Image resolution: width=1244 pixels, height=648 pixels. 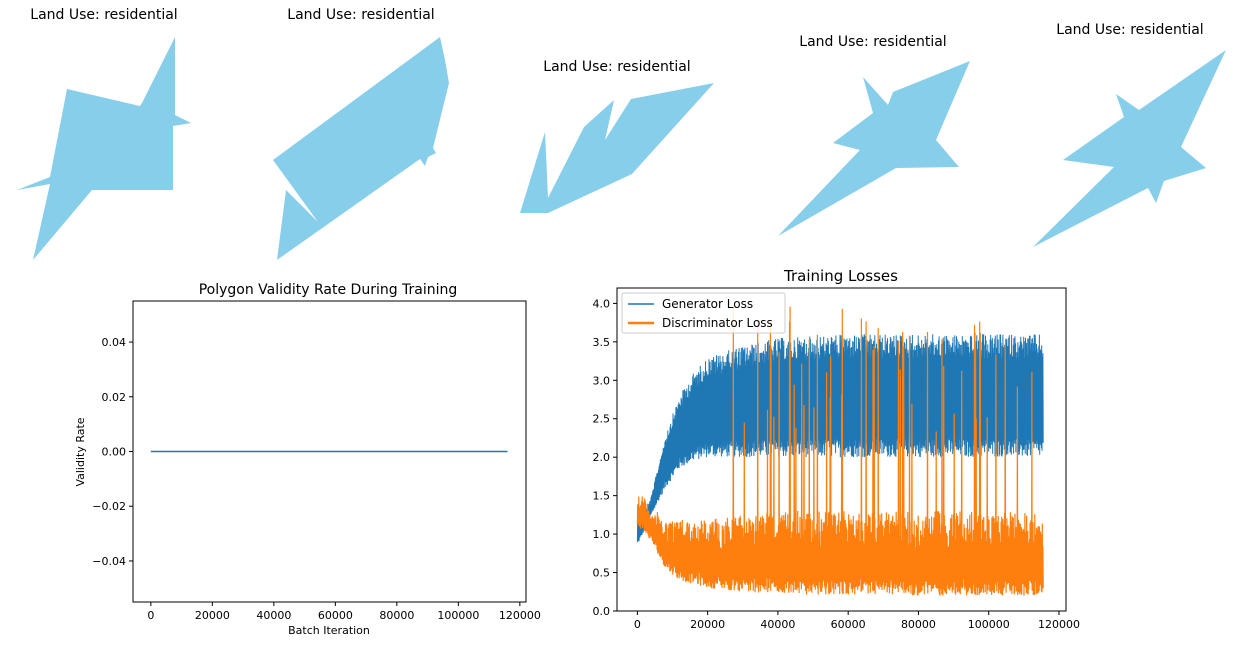 What do you see at coordinates (840, 438) in the screenshot?
I see `generator-loss-line` at bounding box center [840, 438].